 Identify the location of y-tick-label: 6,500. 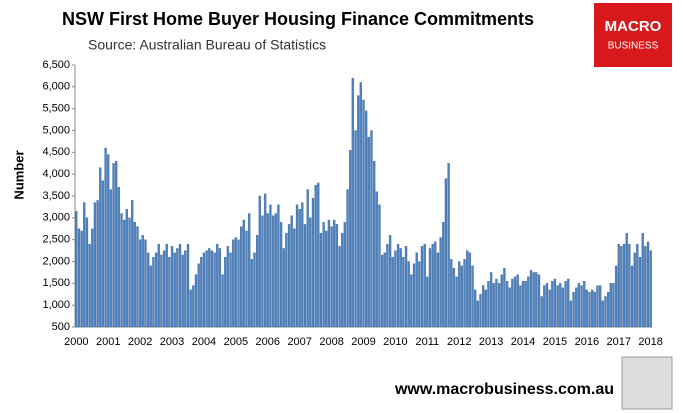
(56, 65).